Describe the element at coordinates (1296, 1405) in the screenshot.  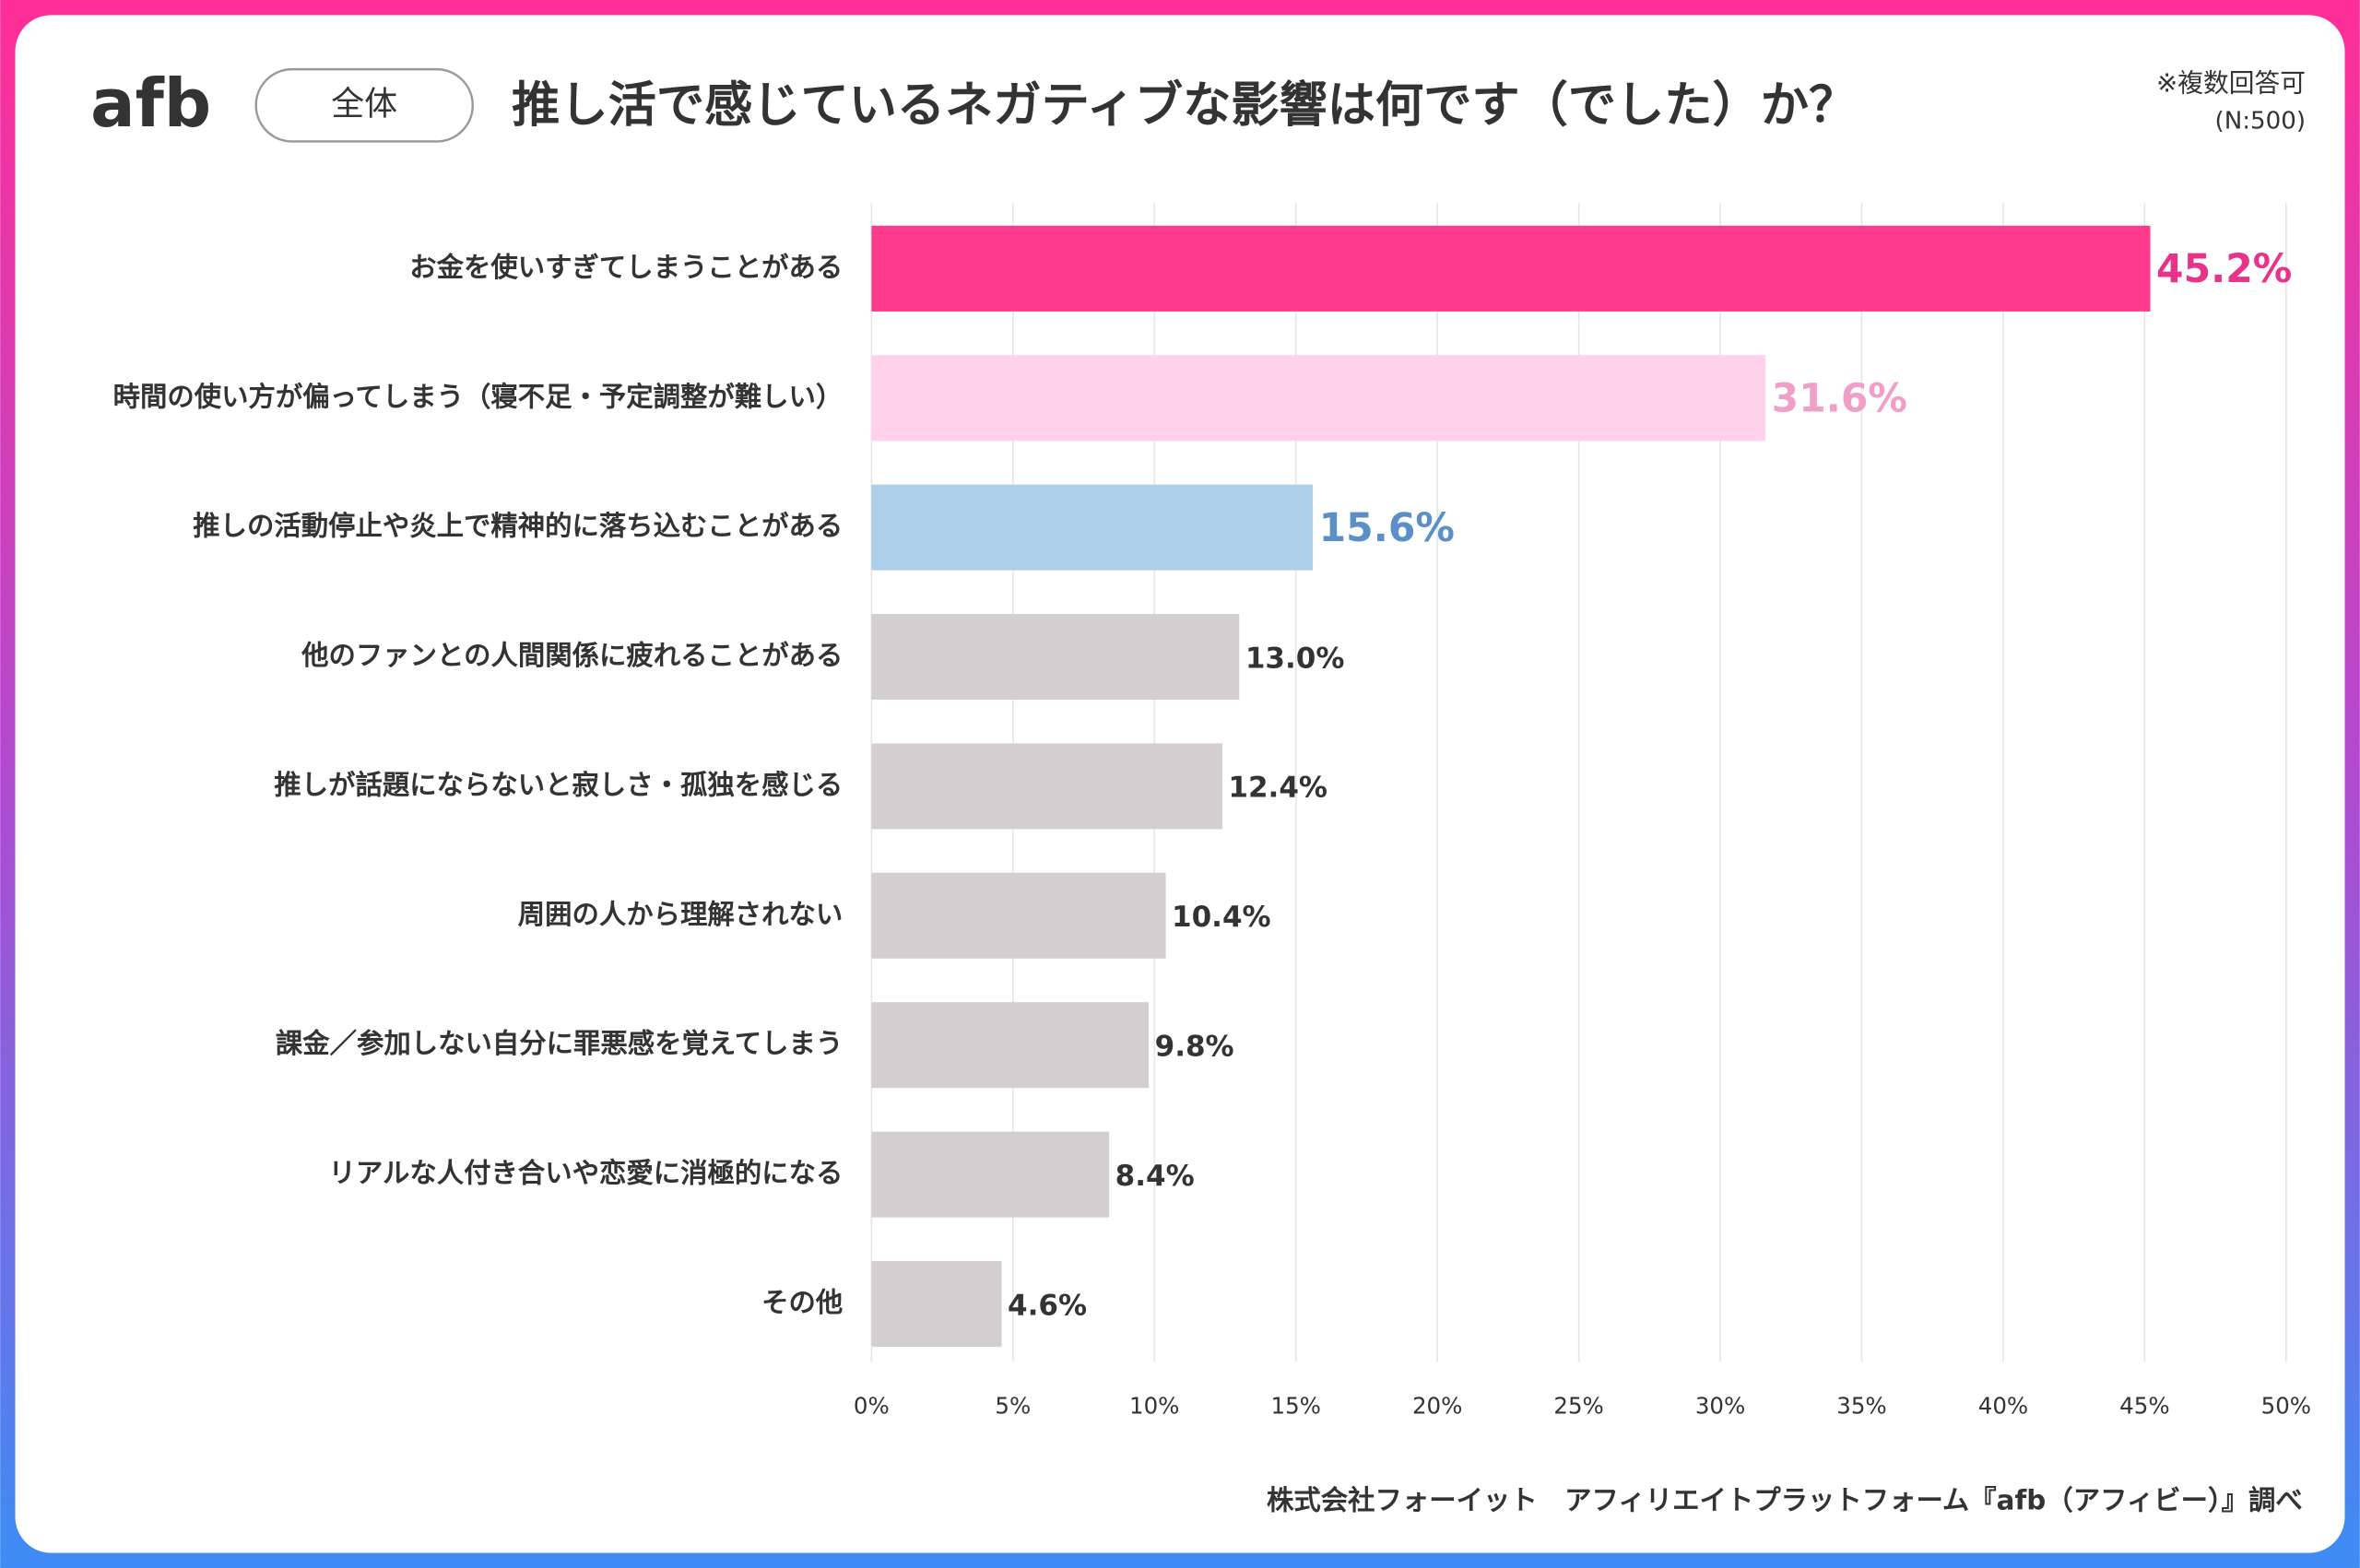
I see `x-tick-label: 15%` at that location.